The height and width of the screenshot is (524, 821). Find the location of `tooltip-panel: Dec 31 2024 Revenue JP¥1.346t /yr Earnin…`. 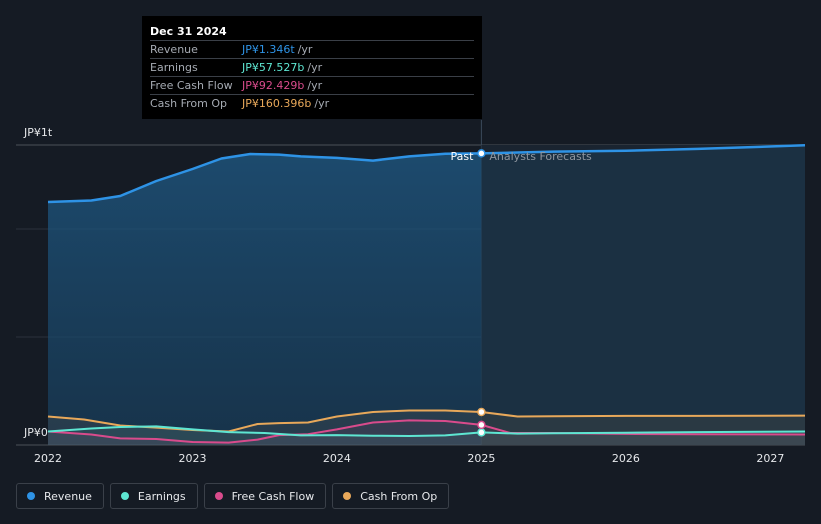

tooltip-panel: Dec 31 2024 Revenue JP¥1.346t /yr Earnin… is located at coordinates (312, 67).